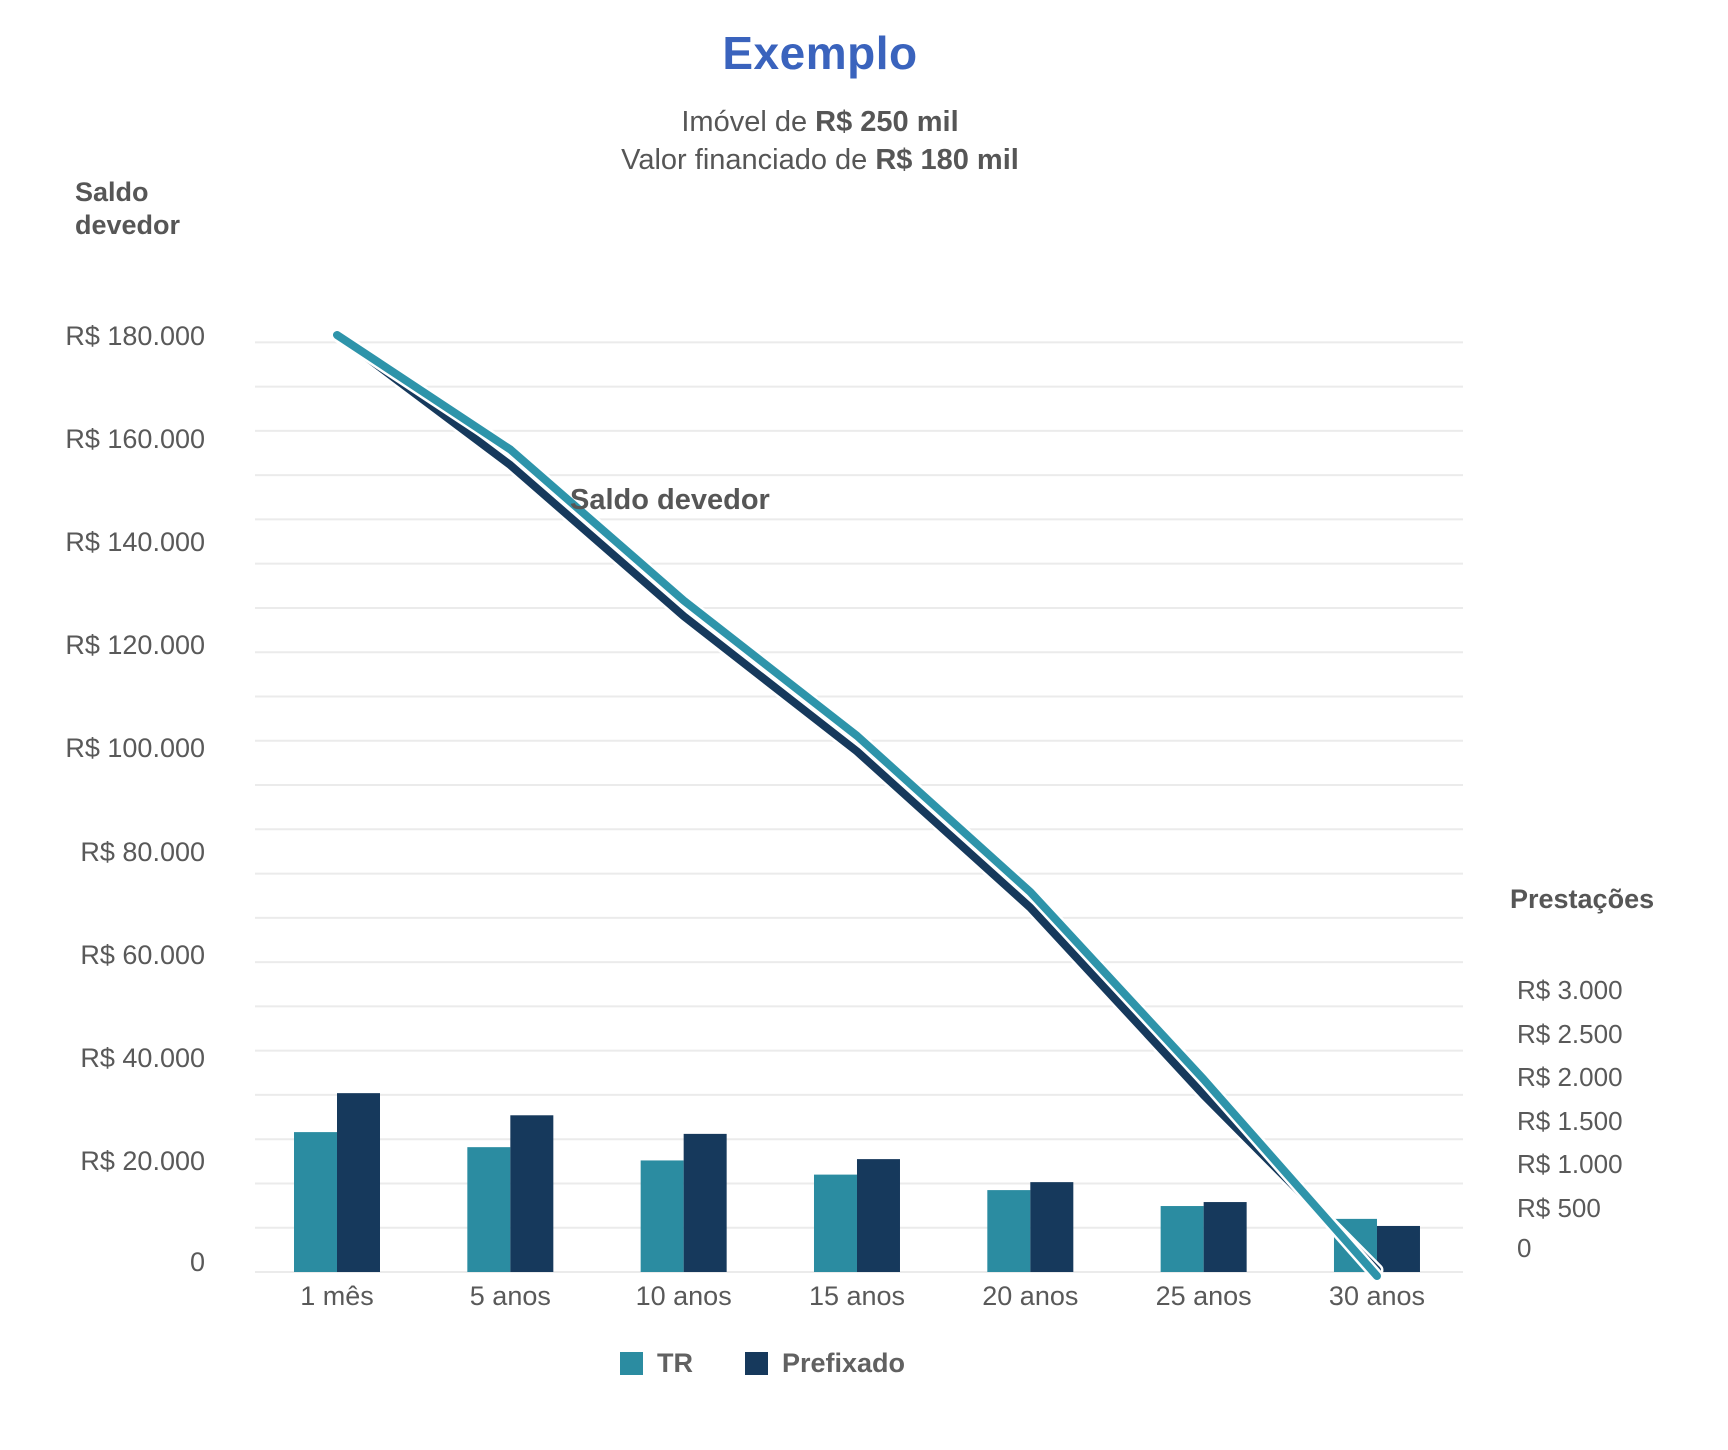  I want to click on right-axis-tick: R$ 1.000, so click(1570, 1164).